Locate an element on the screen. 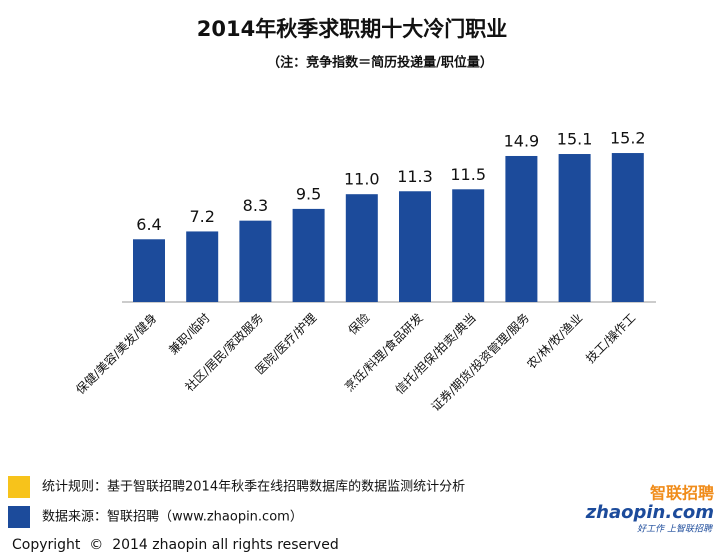  note-text: 数据来源：智联招聘（www.zhaopin.com） is located at coordinates (172, 517).